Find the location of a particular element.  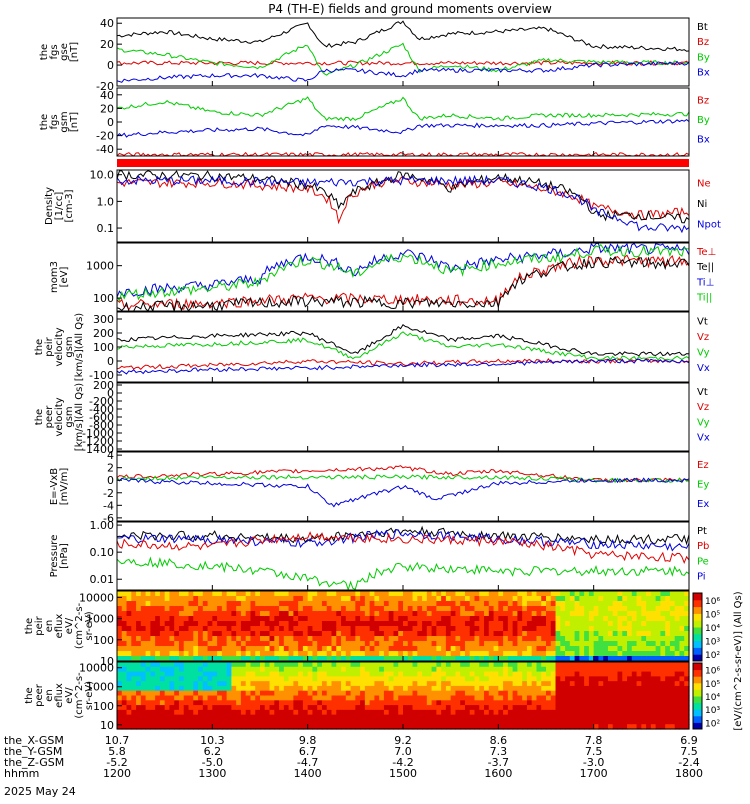

orbit-z-value: -3.7 is located at coordinates (498, 762).